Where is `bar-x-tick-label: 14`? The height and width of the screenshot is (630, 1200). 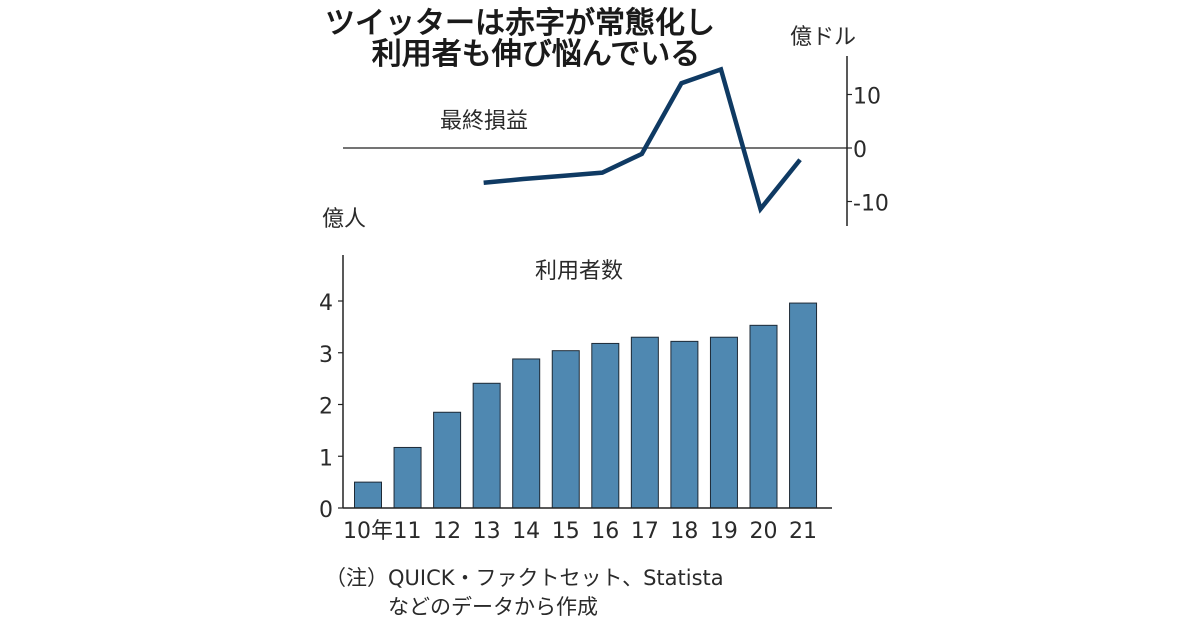
bar-x-tick-label: 14 is located at coordinates (526, 531).